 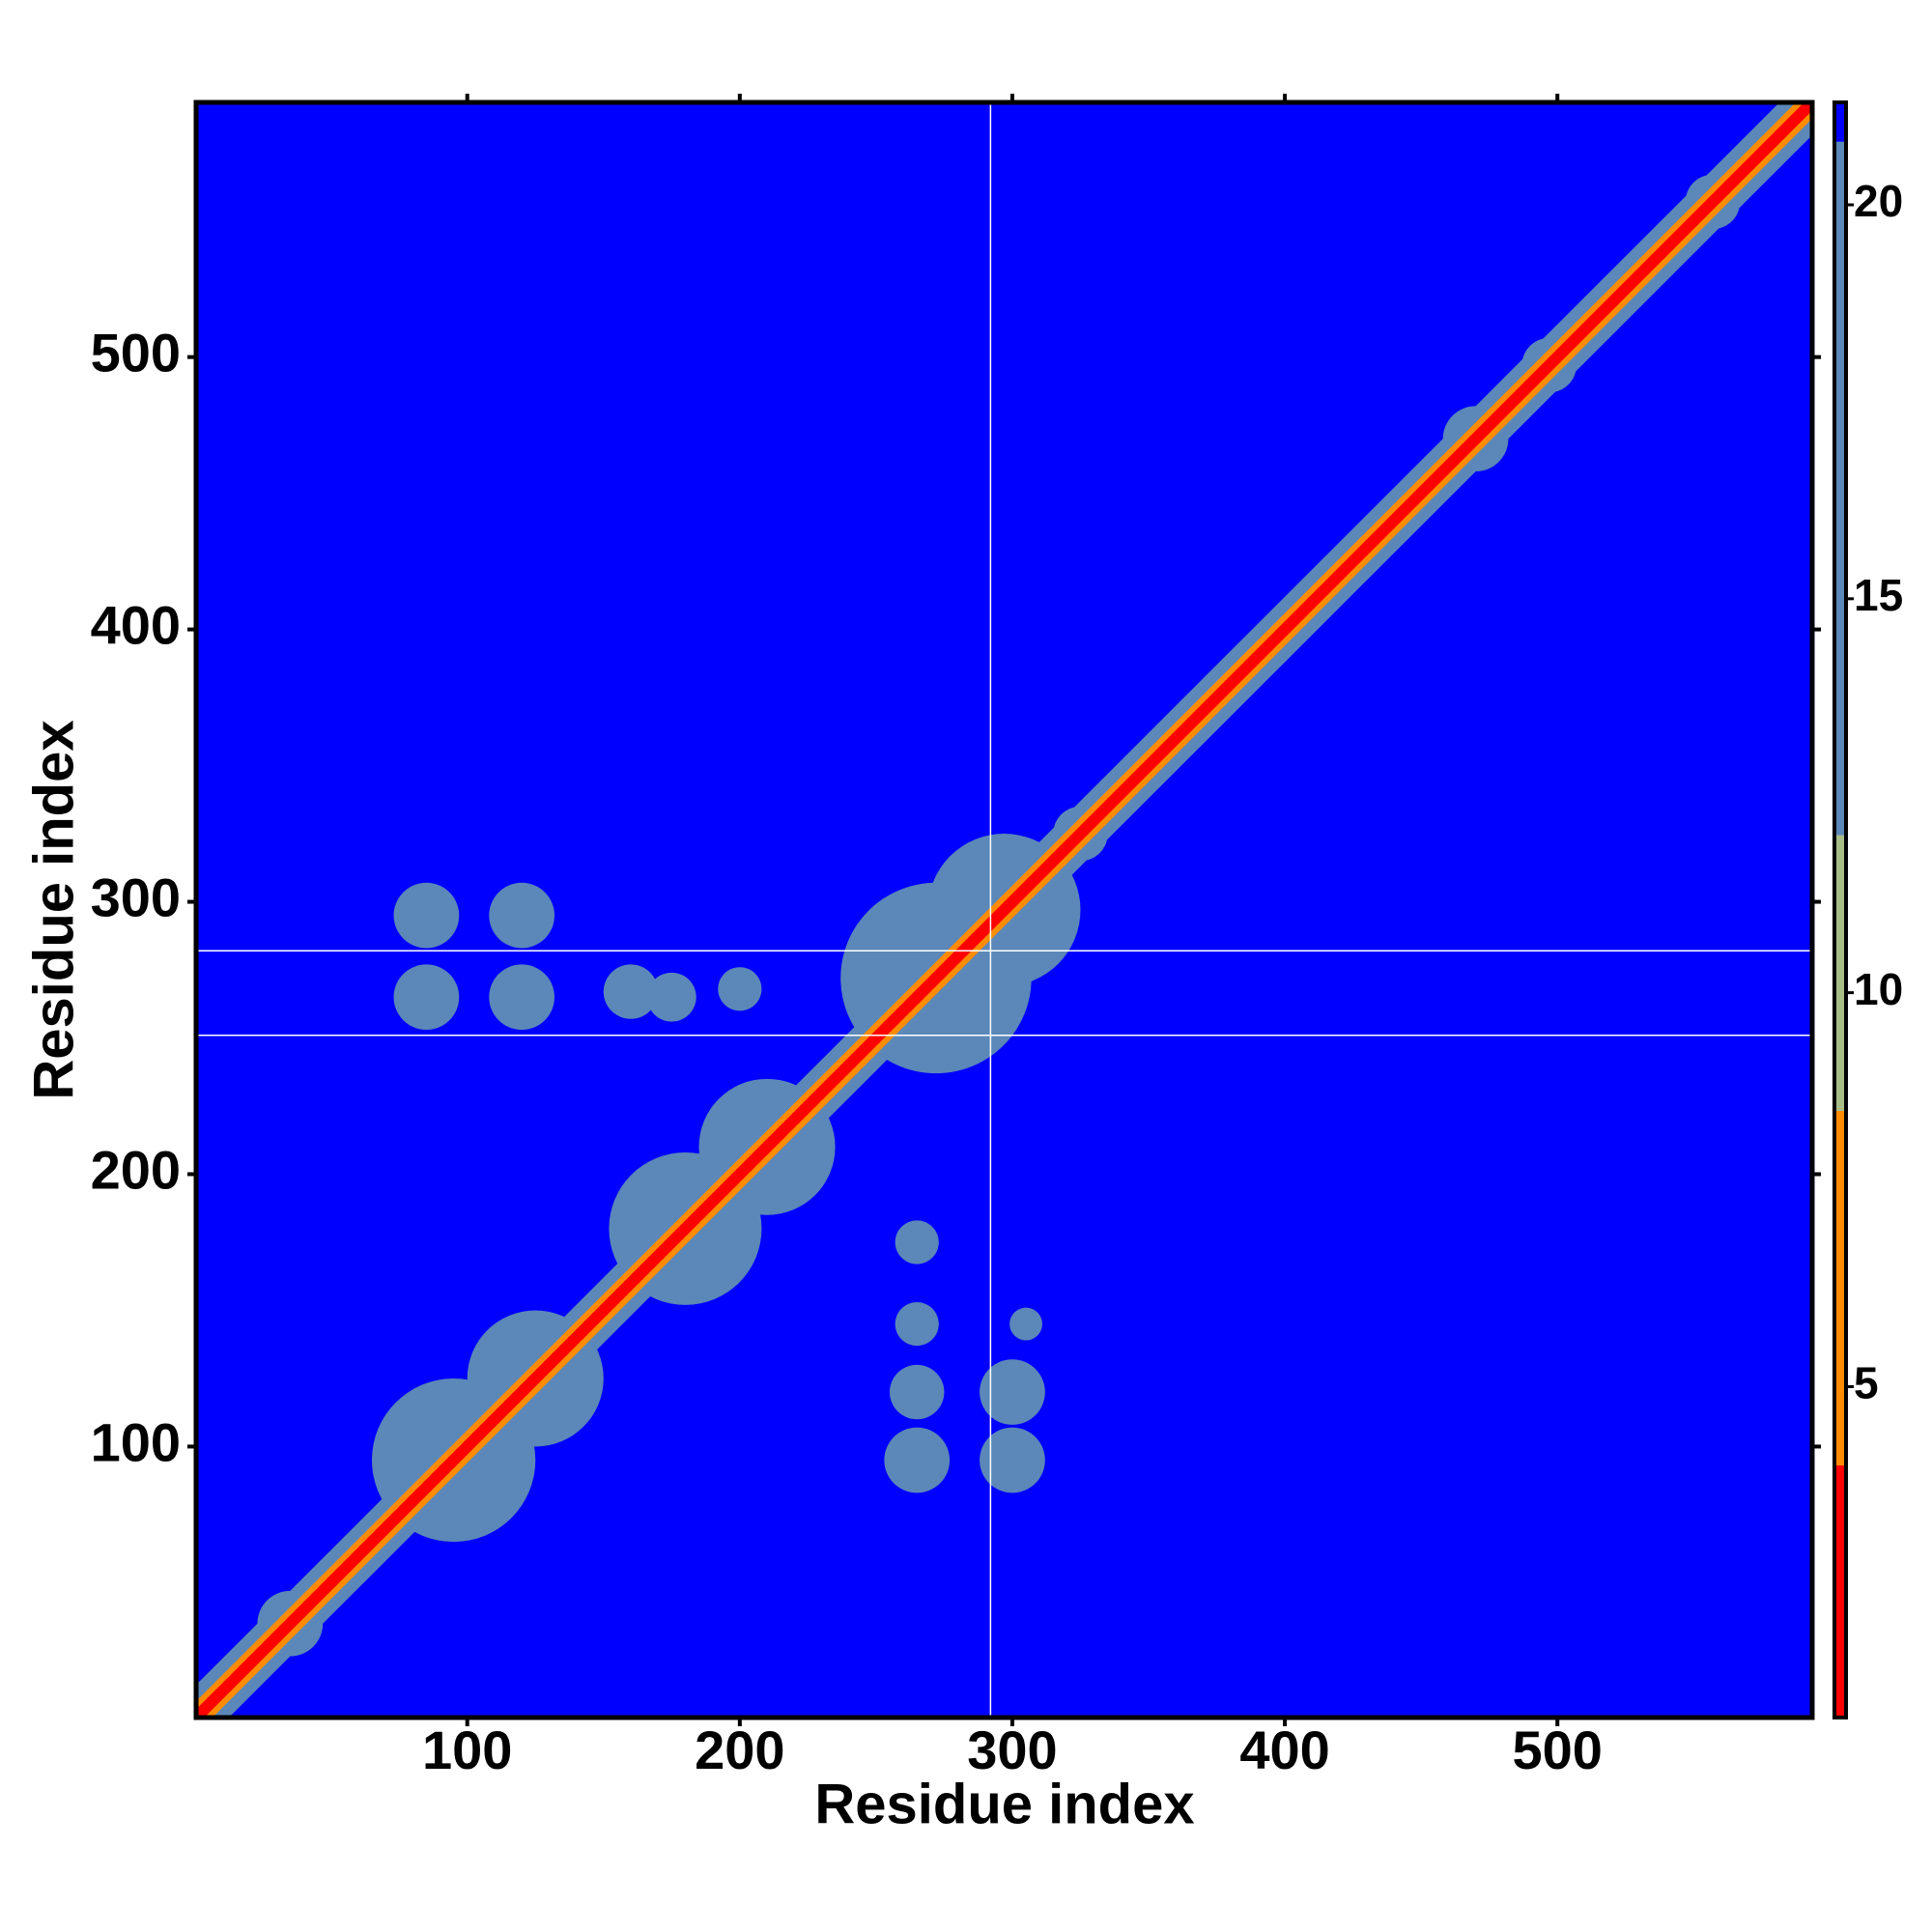 What do you see at coordinates (1012, 1749) in the screenshot?
I see `x-tick-label: 300` at bounding box center [1012, 1749].